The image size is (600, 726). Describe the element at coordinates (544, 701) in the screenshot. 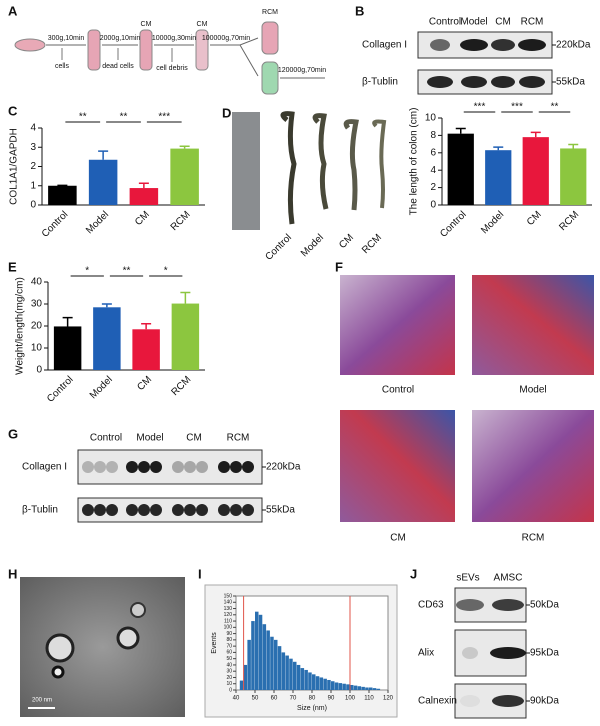

I see `size-label: 90kDa` at that location.